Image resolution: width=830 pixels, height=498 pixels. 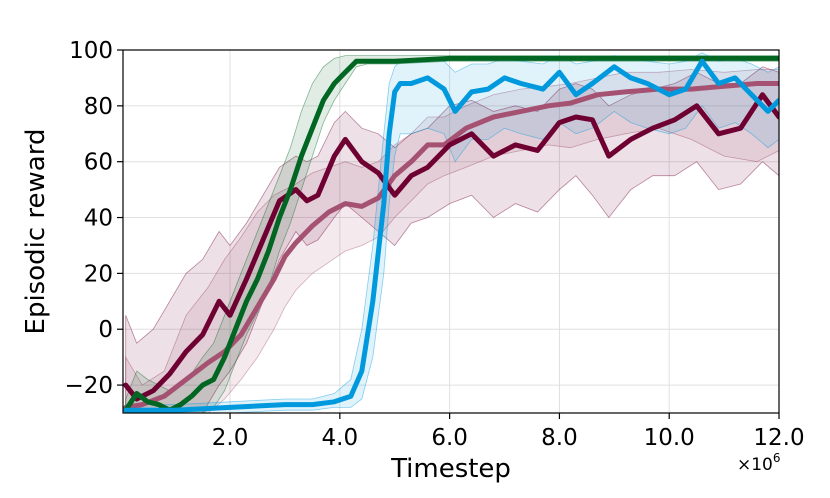 I want to click on y-tick-label: 0, so click(x=105, y=330).